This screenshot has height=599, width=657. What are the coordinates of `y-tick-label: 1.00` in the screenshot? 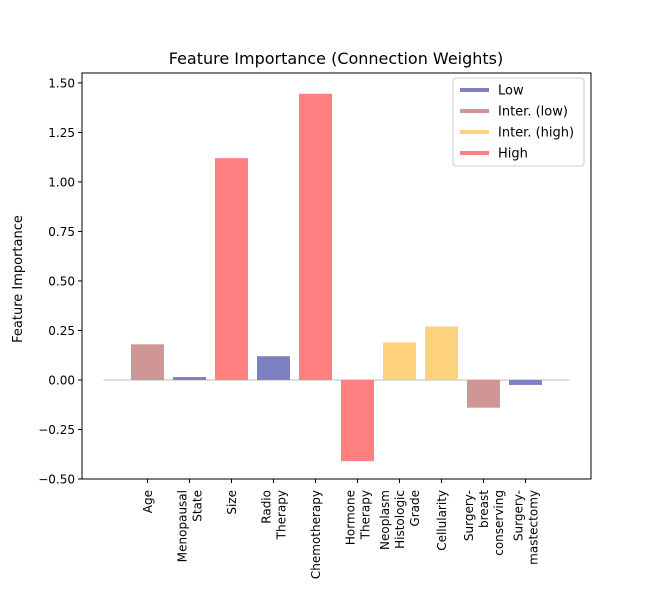 It's located at (61, 182).